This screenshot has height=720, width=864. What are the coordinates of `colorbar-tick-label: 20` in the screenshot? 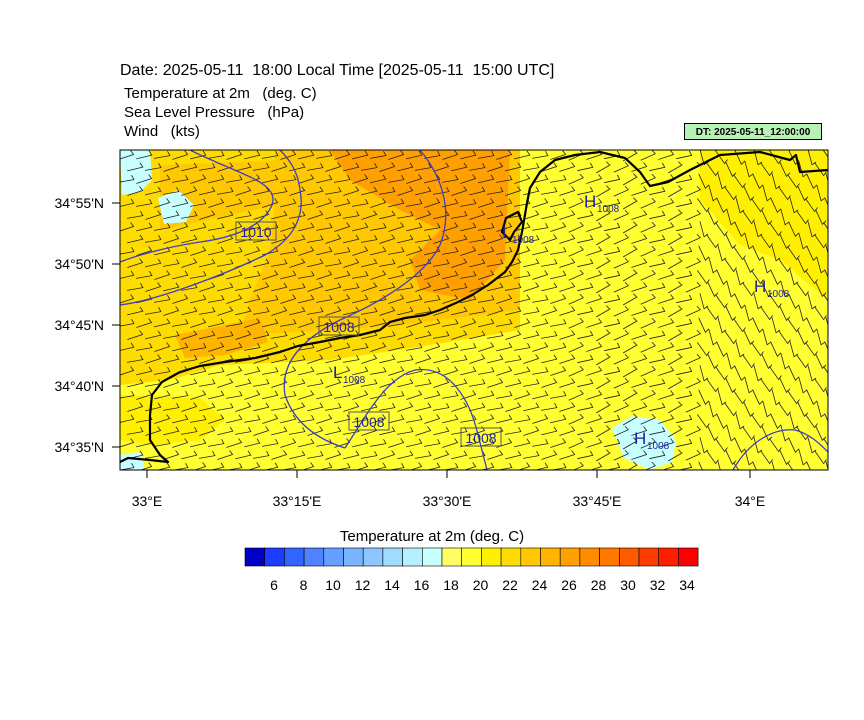 It's located at (481, 585).